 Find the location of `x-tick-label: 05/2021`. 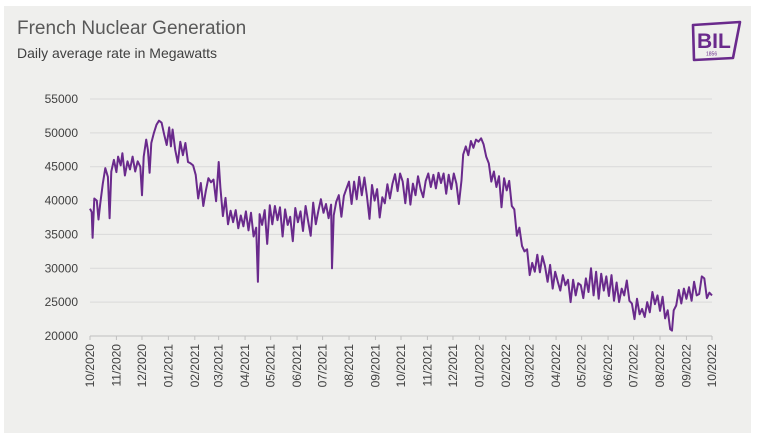

x-tick-label: 05/2021 is located at coordinates (271, 366).